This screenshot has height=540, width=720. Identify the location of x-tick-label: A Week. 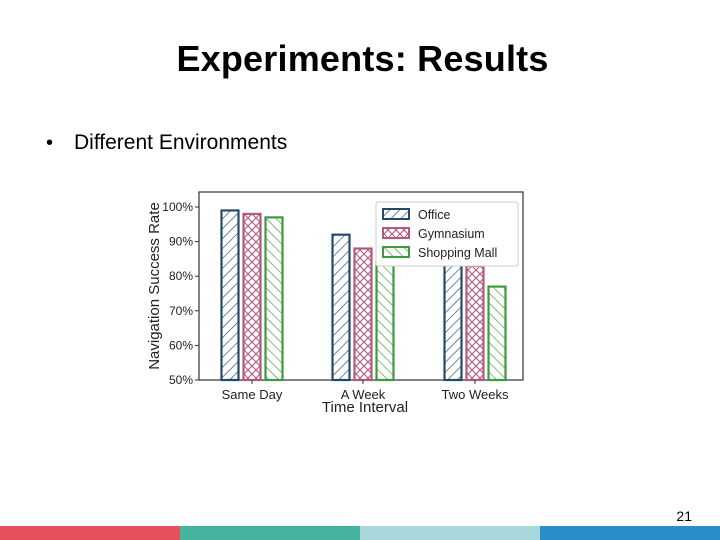
(363, 394).